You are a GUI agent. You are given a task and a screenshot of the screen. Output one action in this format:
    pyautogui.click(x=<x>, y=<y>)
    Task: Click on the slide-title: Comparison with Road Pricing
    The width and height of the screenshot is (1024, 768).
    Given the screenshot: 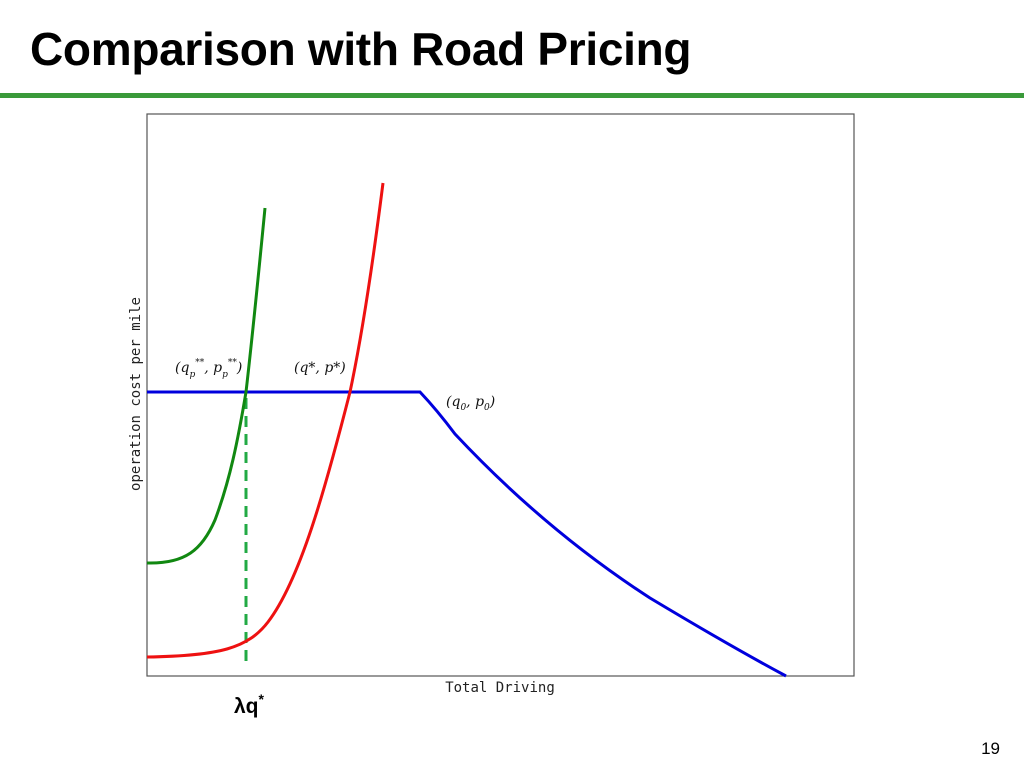 What is the action you would take?
    pyautogui.click(x=361, y=49)
    